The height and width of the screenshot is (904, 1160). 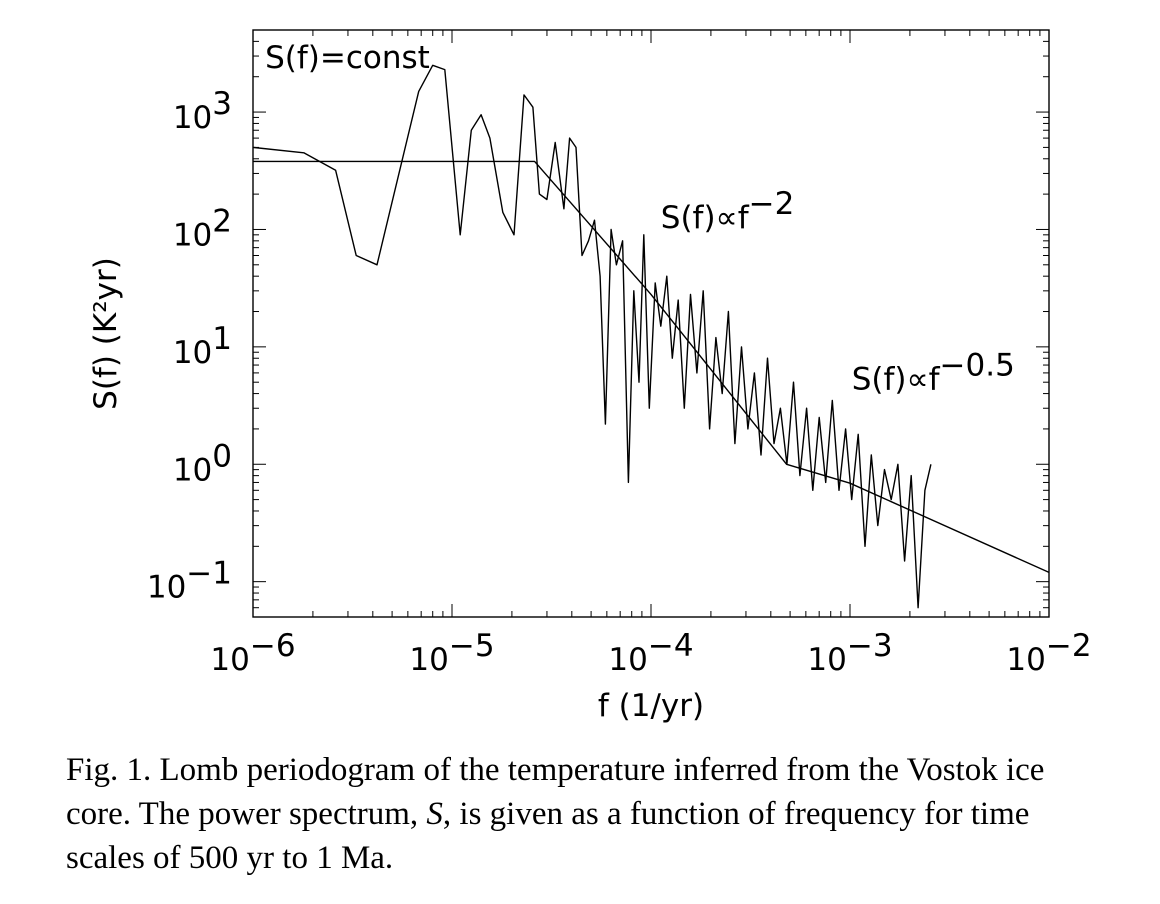 I want to click on y-tick-label: 10⁻¹, so click(x=189, y=581).